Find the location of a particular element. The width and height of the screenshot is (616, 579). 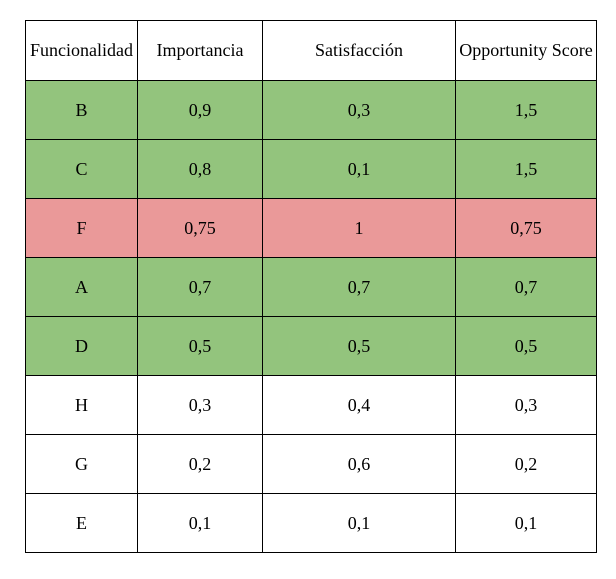

table-row: D 0,5 0,5 0,5 is located at coordinates (311, 346).